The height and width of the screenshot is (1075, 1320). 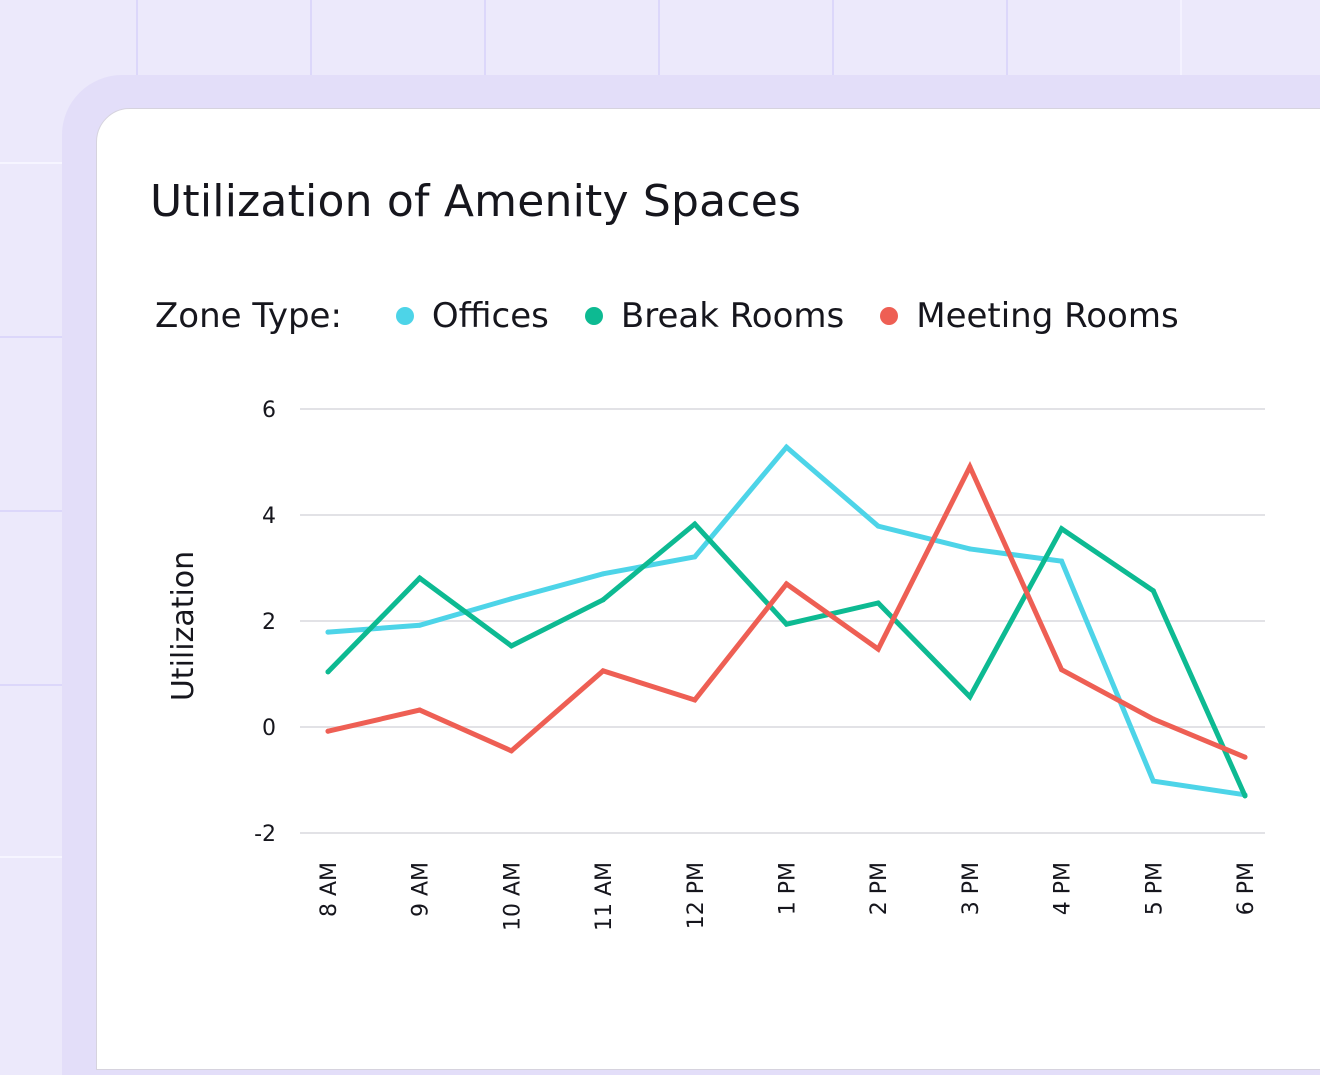 What do you see at coordinates (1047, 316) in the screenshot?
I see `legend-label: Meeting Rooms` at bounding box center [1047, 316].